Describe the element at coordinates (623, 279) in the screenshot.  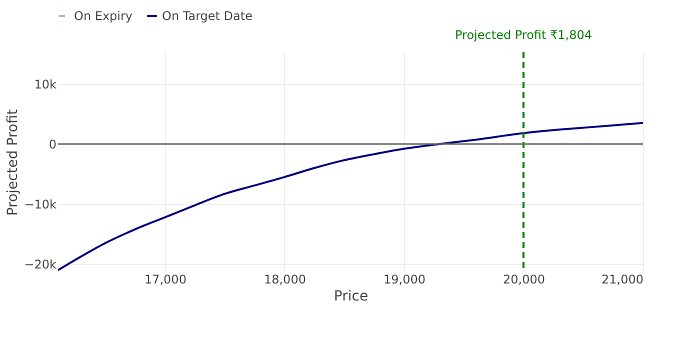
I see `x-tick-label: 21,000` at that location.